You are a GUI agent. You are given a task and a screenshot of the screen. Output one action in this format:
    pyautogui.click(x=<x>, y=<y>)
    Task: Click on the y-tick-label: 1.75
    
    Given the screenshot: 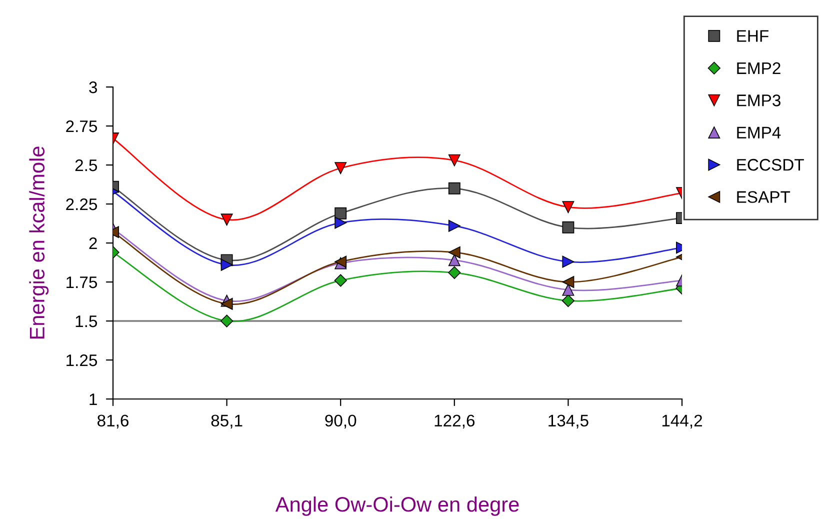 What is the action you would take?
    pyautogui.click(x=82, y=282)
    